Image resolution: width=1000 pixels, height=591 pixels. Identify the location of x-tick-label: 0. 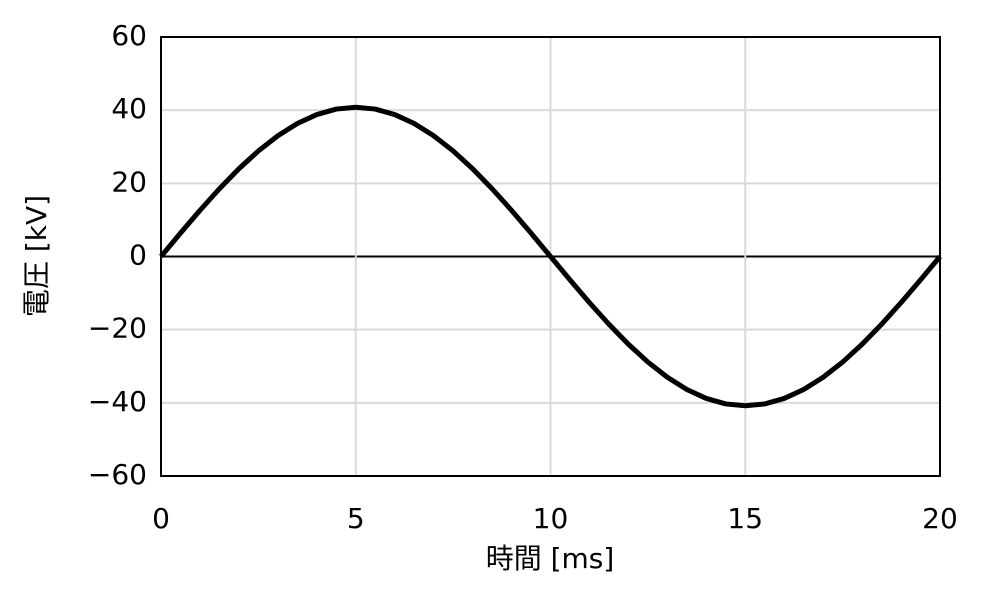
(161, 518).